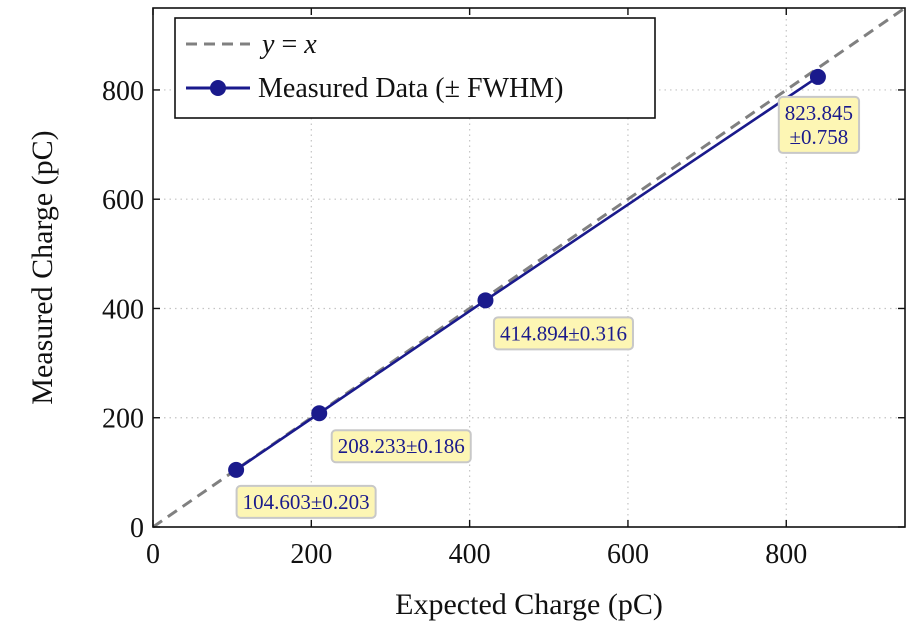 This screenshot has height=627, width=910. What do you see at coordinates (529, 604) in the screenshot?
I see `x-axis-label: Expected Charge (pC)` at bounding box center [529, 604].